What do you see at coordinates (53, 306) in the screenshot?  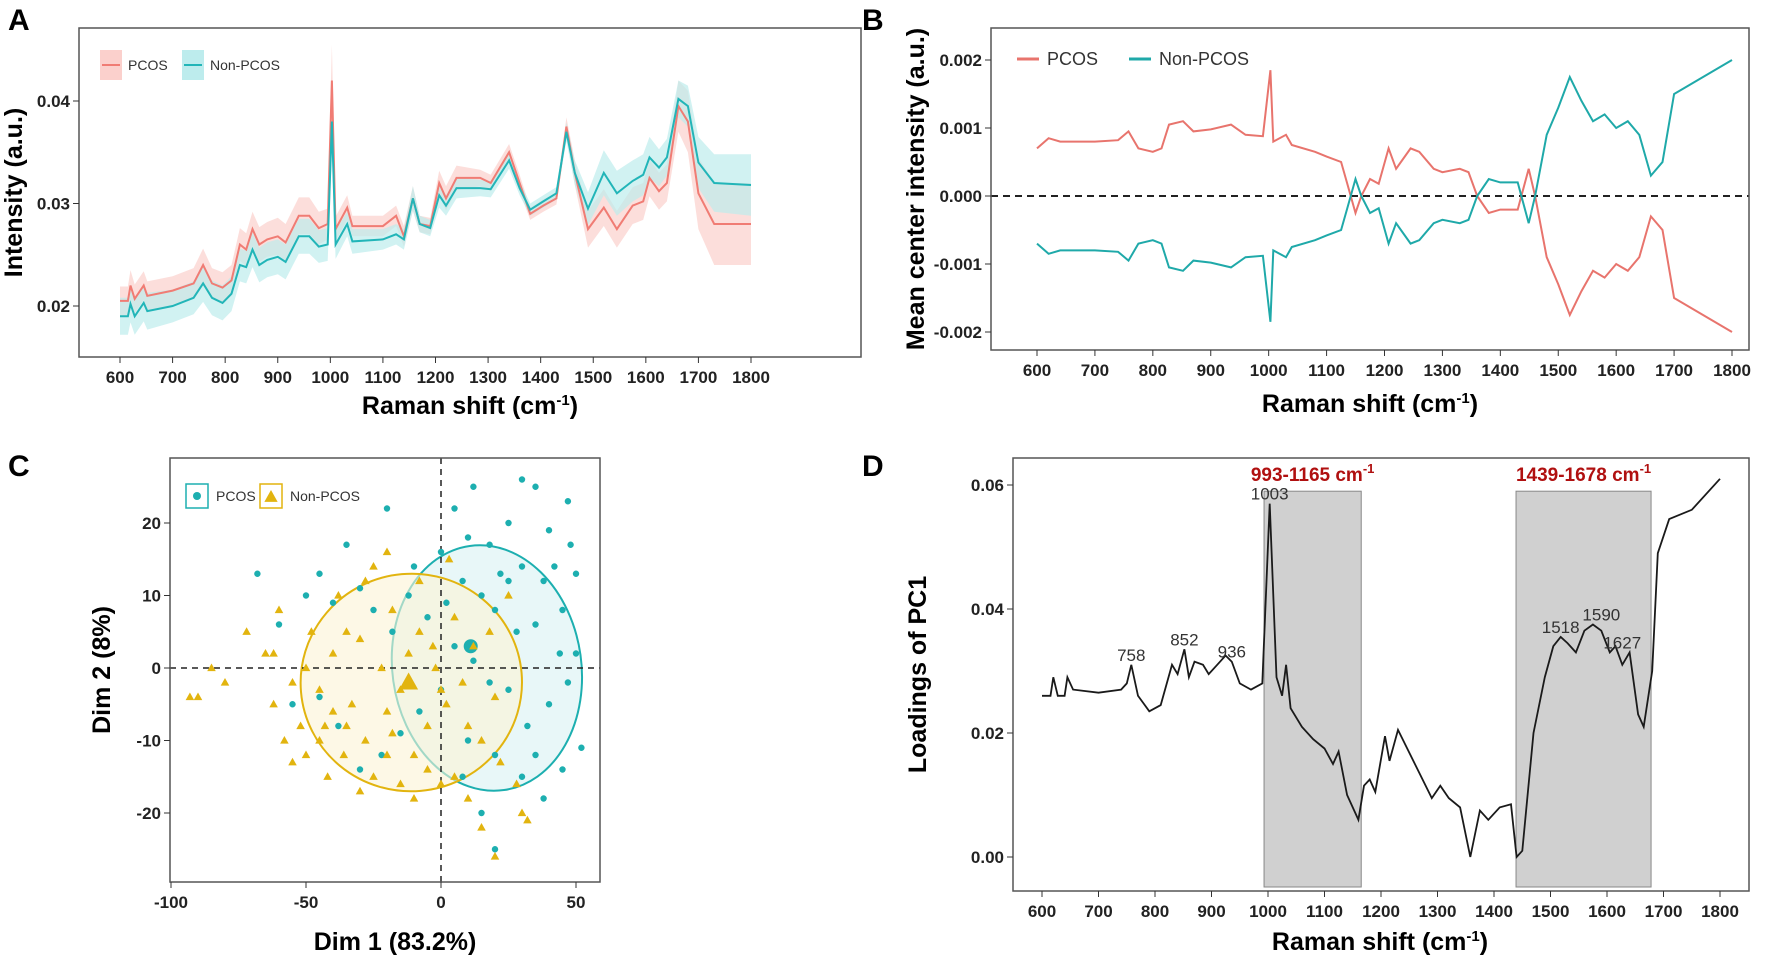 I see `y-tick-label: 0.02` at bounding box center [53, 306].